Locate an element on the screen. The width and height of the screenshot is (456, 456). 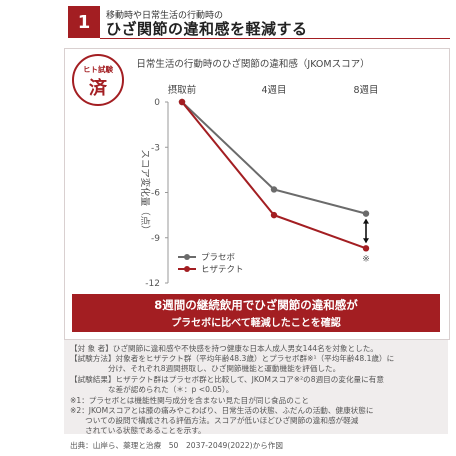
header-divider is located at coordinates (275, 38).